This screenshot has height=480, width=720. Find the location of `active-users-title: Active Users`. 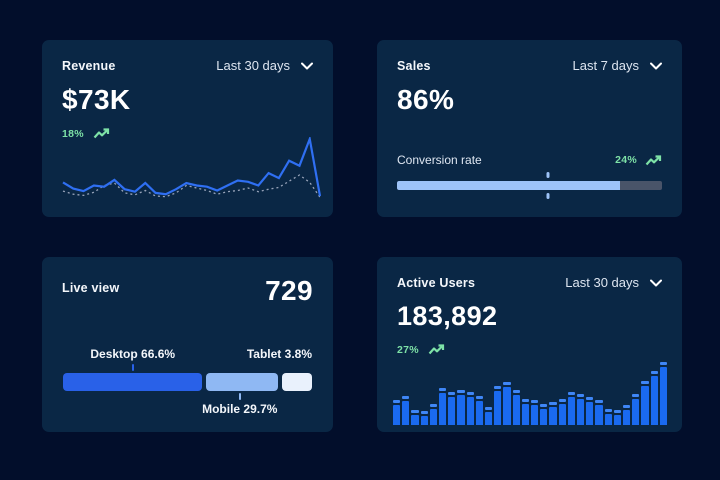

active-users-title: Active Users is located at coordinates (436, 282).